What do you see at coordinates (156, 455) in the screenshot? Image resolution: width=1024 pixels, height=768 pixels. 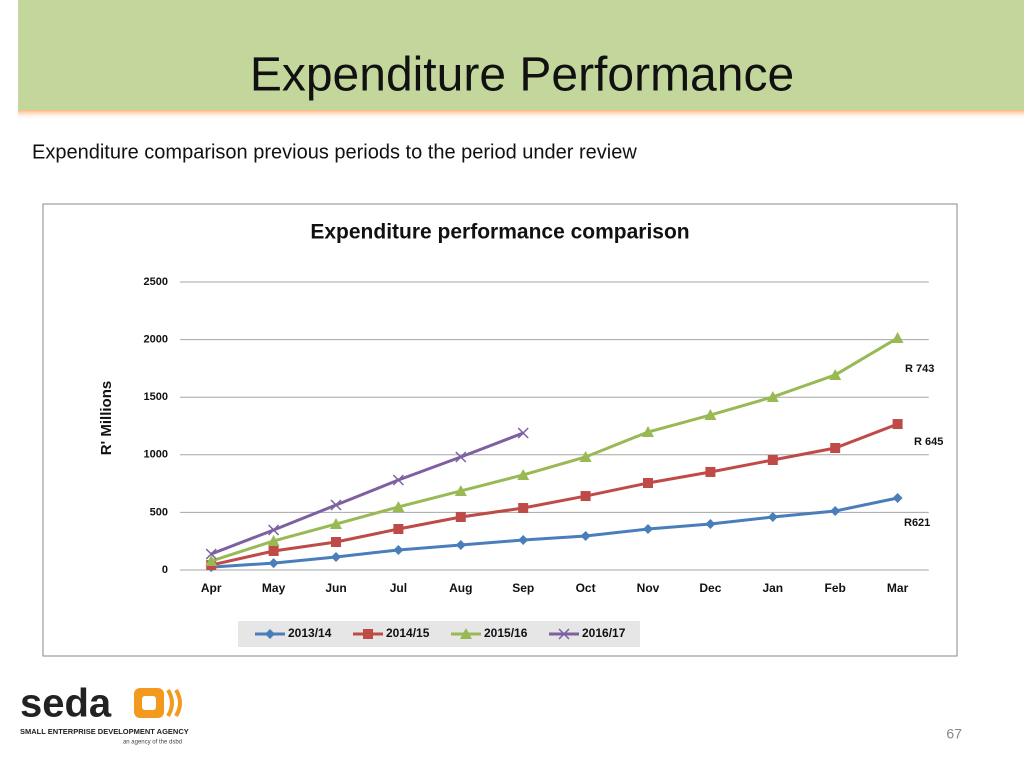 I see `y-tick-label: 1000` at bounding box center [156, 455].